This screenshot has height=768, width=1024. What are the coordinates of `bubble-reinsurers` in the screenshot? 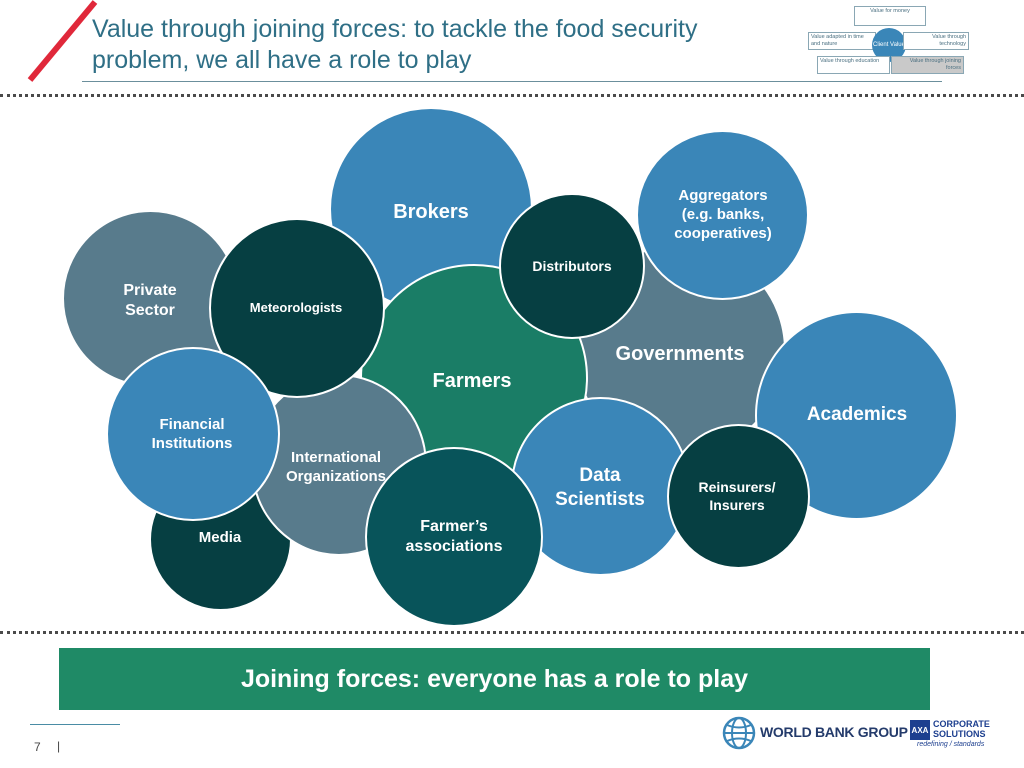 It's located at (738, 496).